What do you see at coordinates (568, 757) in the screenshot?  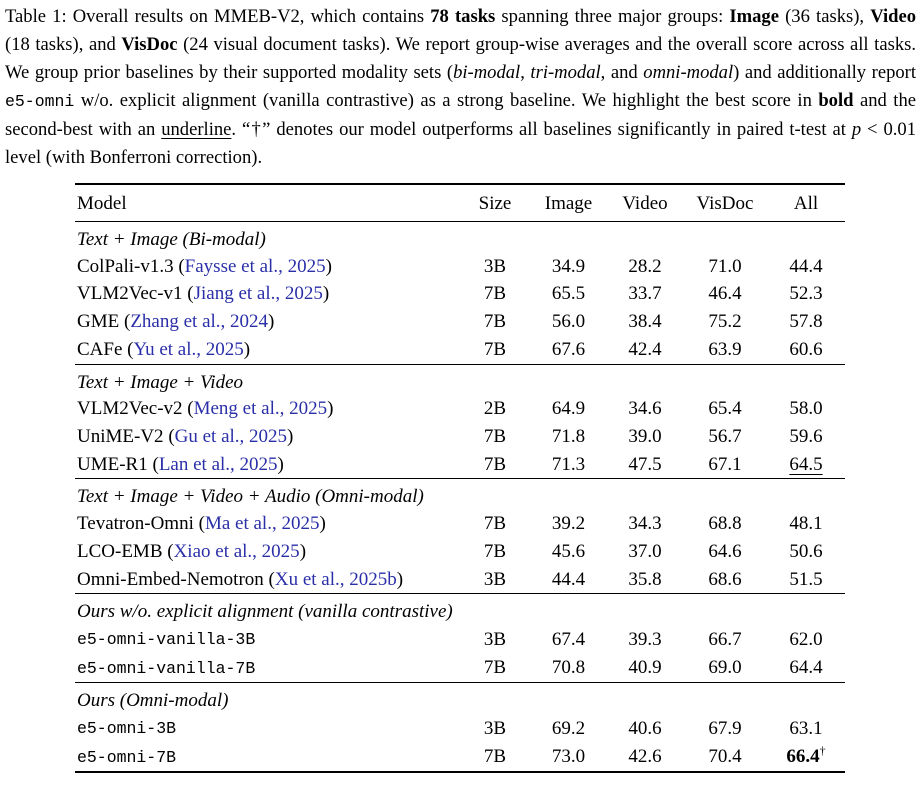 I see `image-score-cell: 73.0` at bounding box center [568, 757].